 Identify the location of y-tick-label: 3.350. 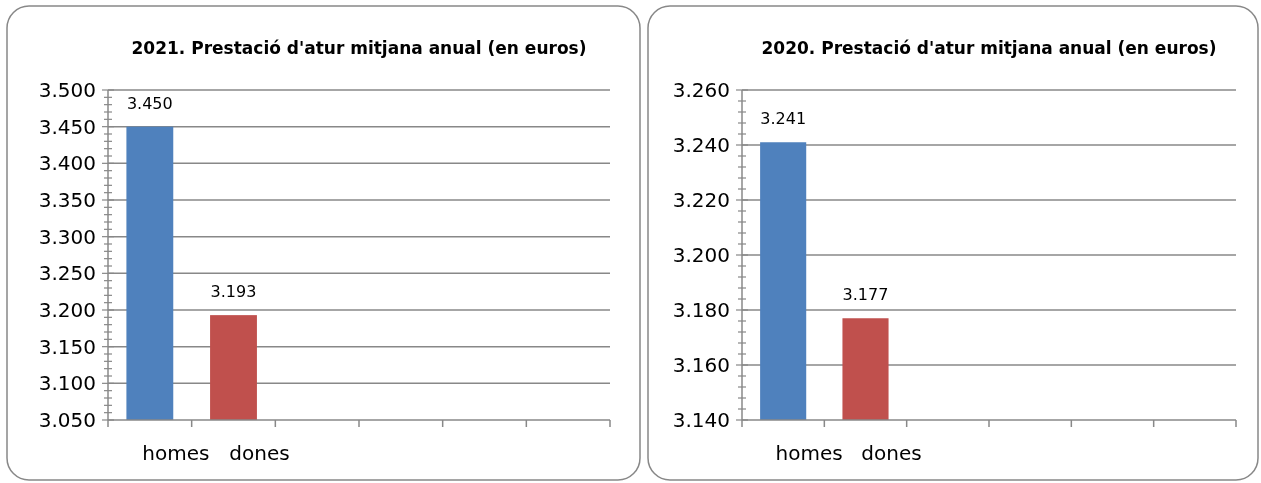
(67, 200).